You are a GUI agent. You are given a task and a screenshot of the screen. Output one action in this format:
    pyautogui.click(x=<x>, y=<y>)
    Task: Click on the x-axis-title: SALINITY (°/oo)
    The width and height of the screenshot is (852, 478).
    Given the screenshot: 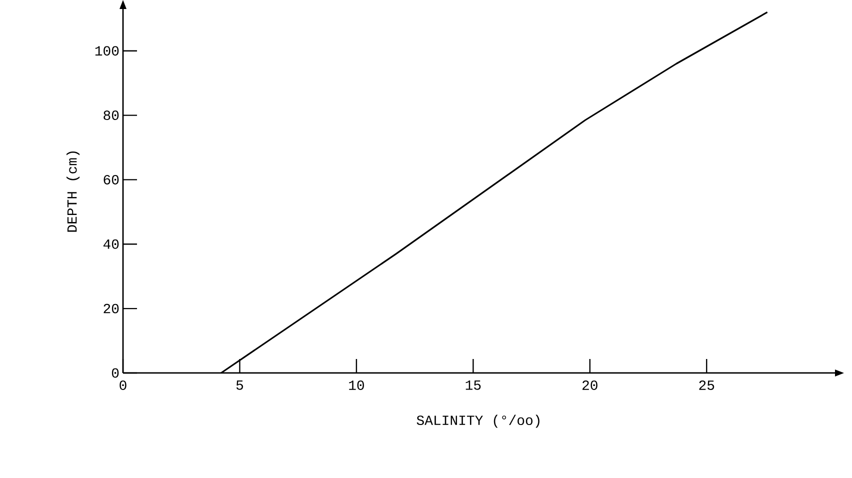 What is the action you would take?
    pyautogui.click(x=478, y=421)
    